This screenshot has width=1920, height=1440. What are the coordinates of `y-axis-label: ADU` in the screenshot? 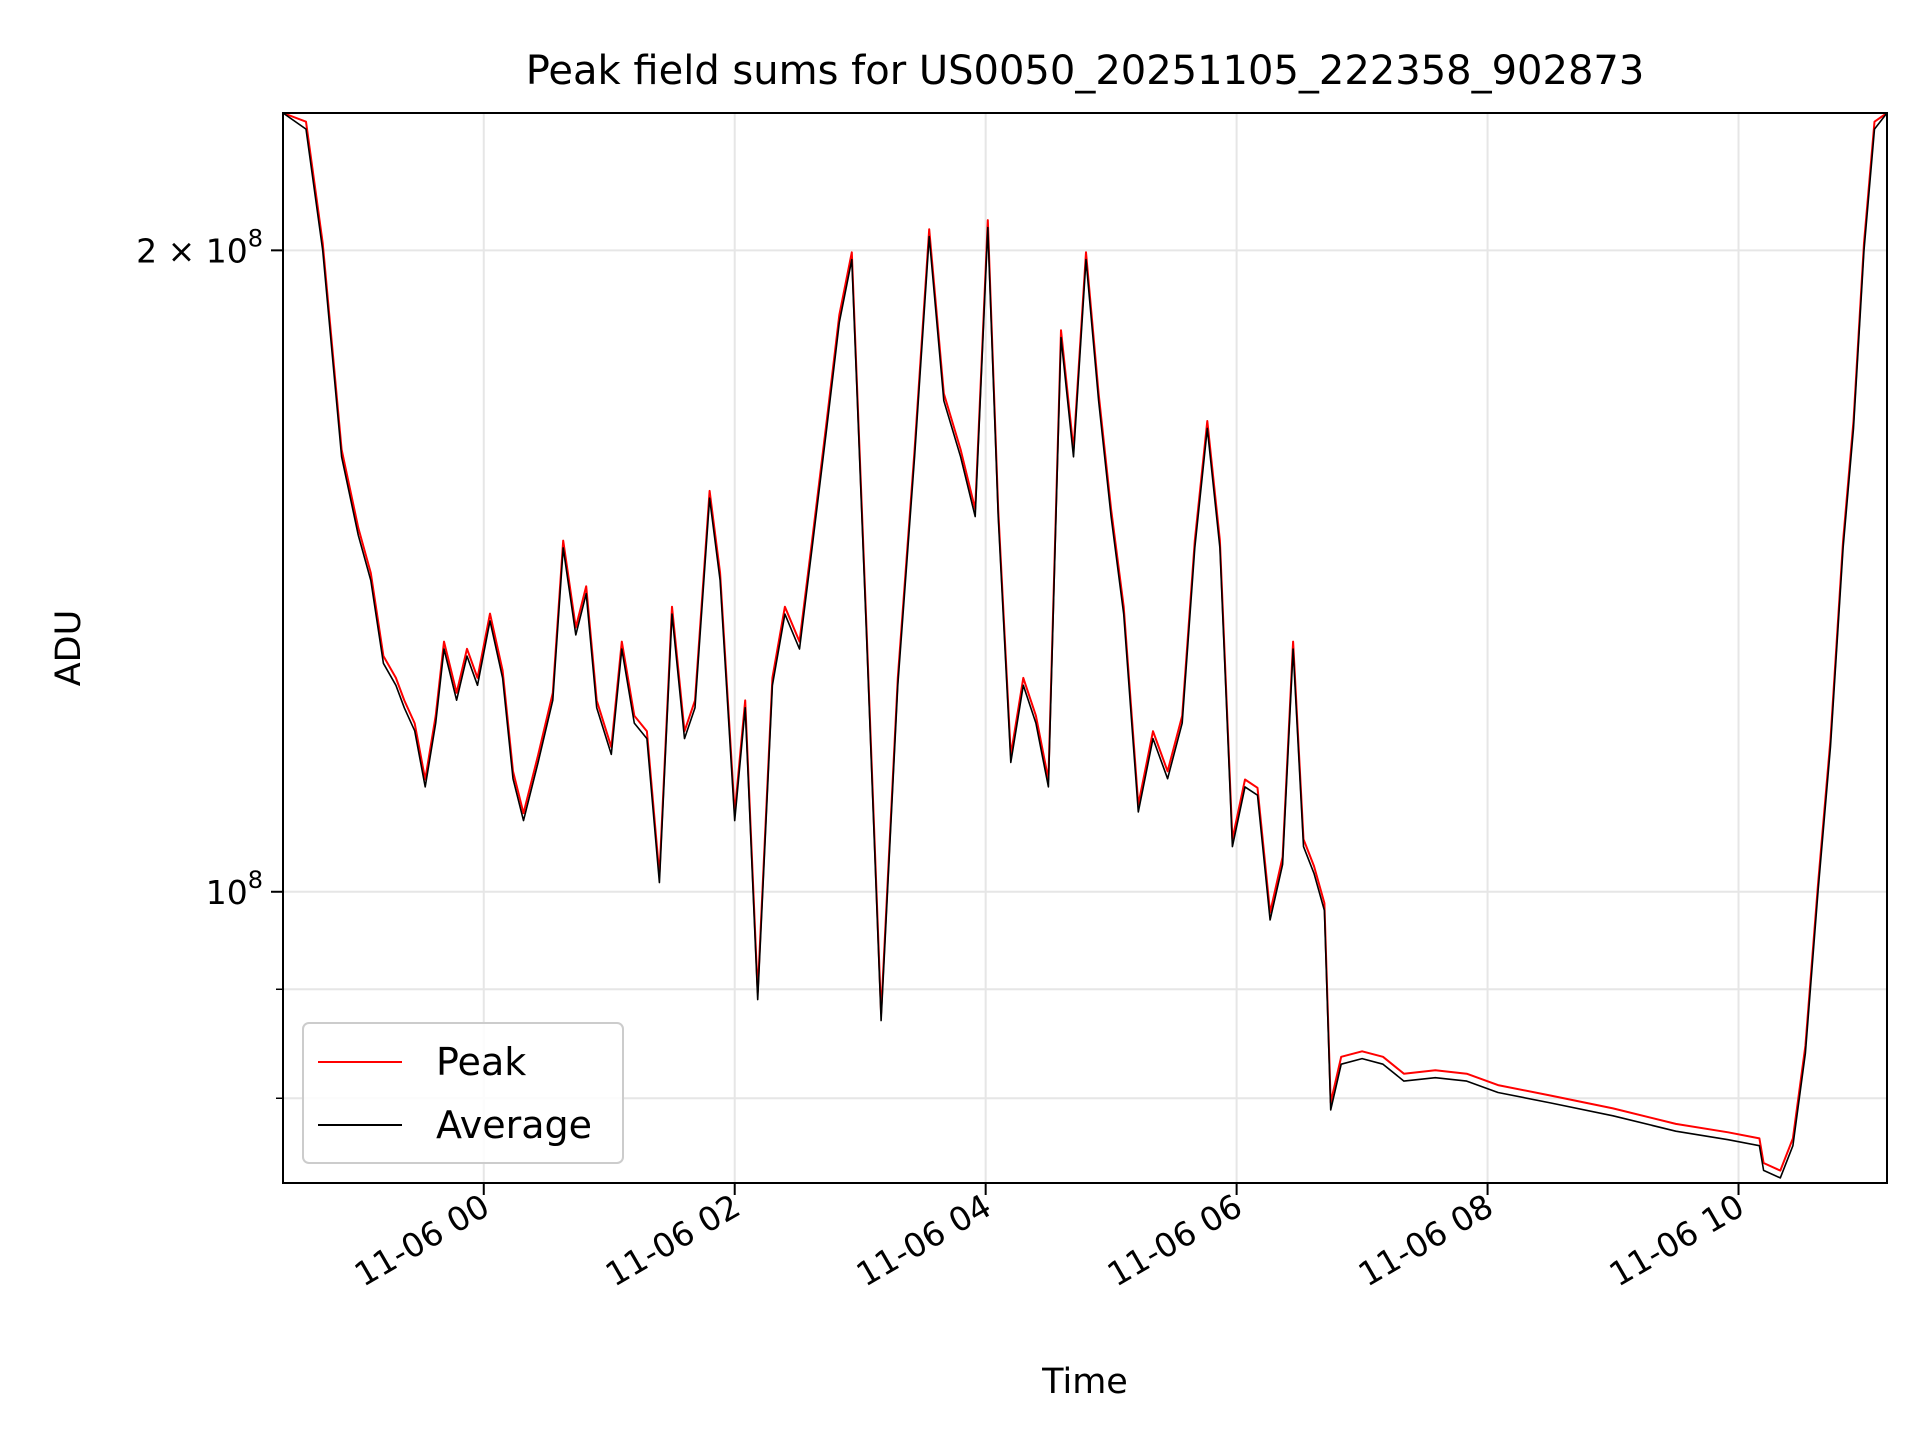 It's located at (69, 648).